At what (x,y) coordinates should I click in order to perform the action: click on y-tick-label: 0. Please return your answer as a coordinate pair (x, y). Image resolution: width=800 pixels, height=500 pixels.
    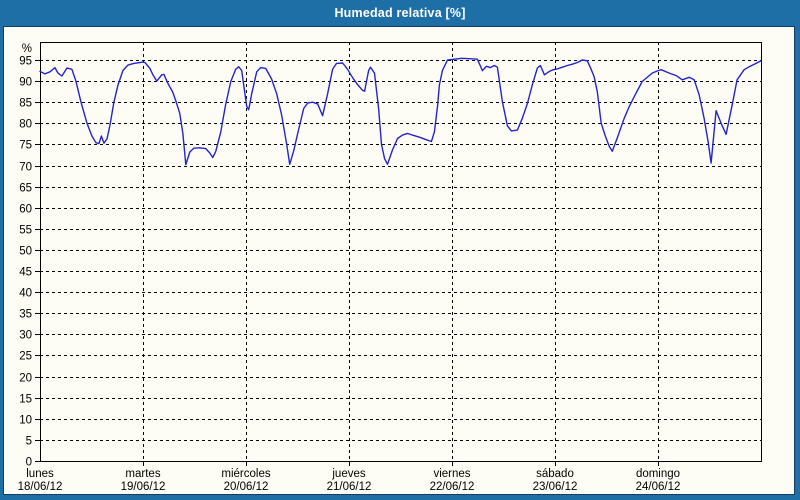
    Looking at the image, I should click on (29, 463).